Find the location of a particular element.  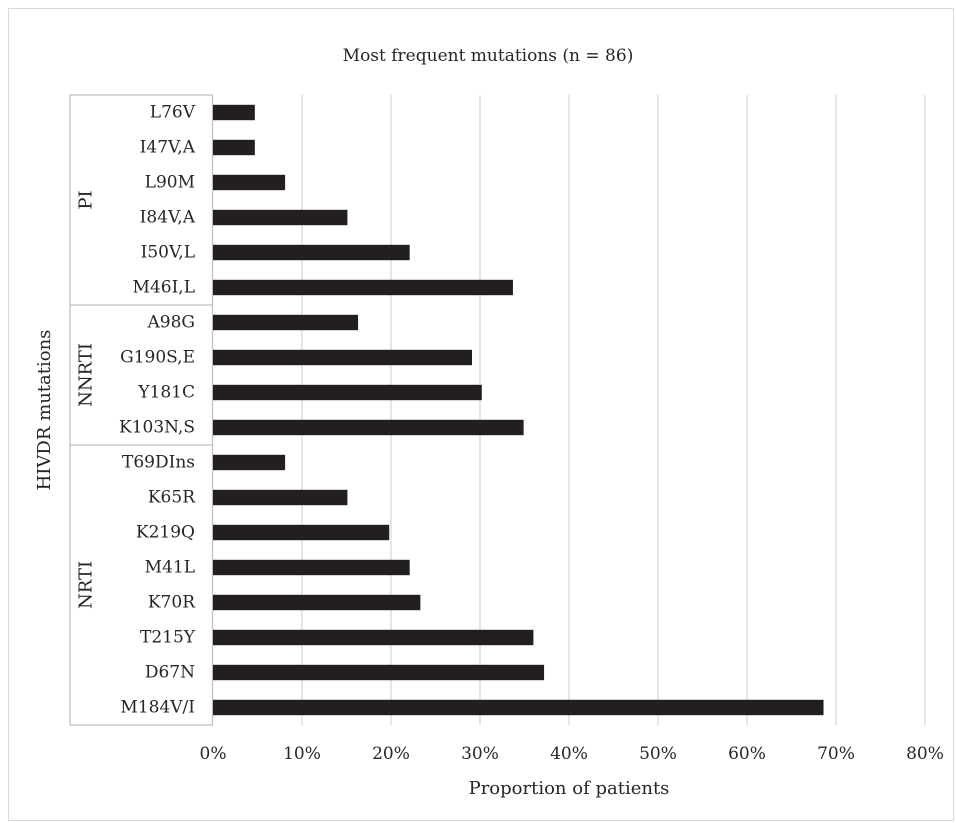

category-label: L90M is located at coordinates (170, 183).